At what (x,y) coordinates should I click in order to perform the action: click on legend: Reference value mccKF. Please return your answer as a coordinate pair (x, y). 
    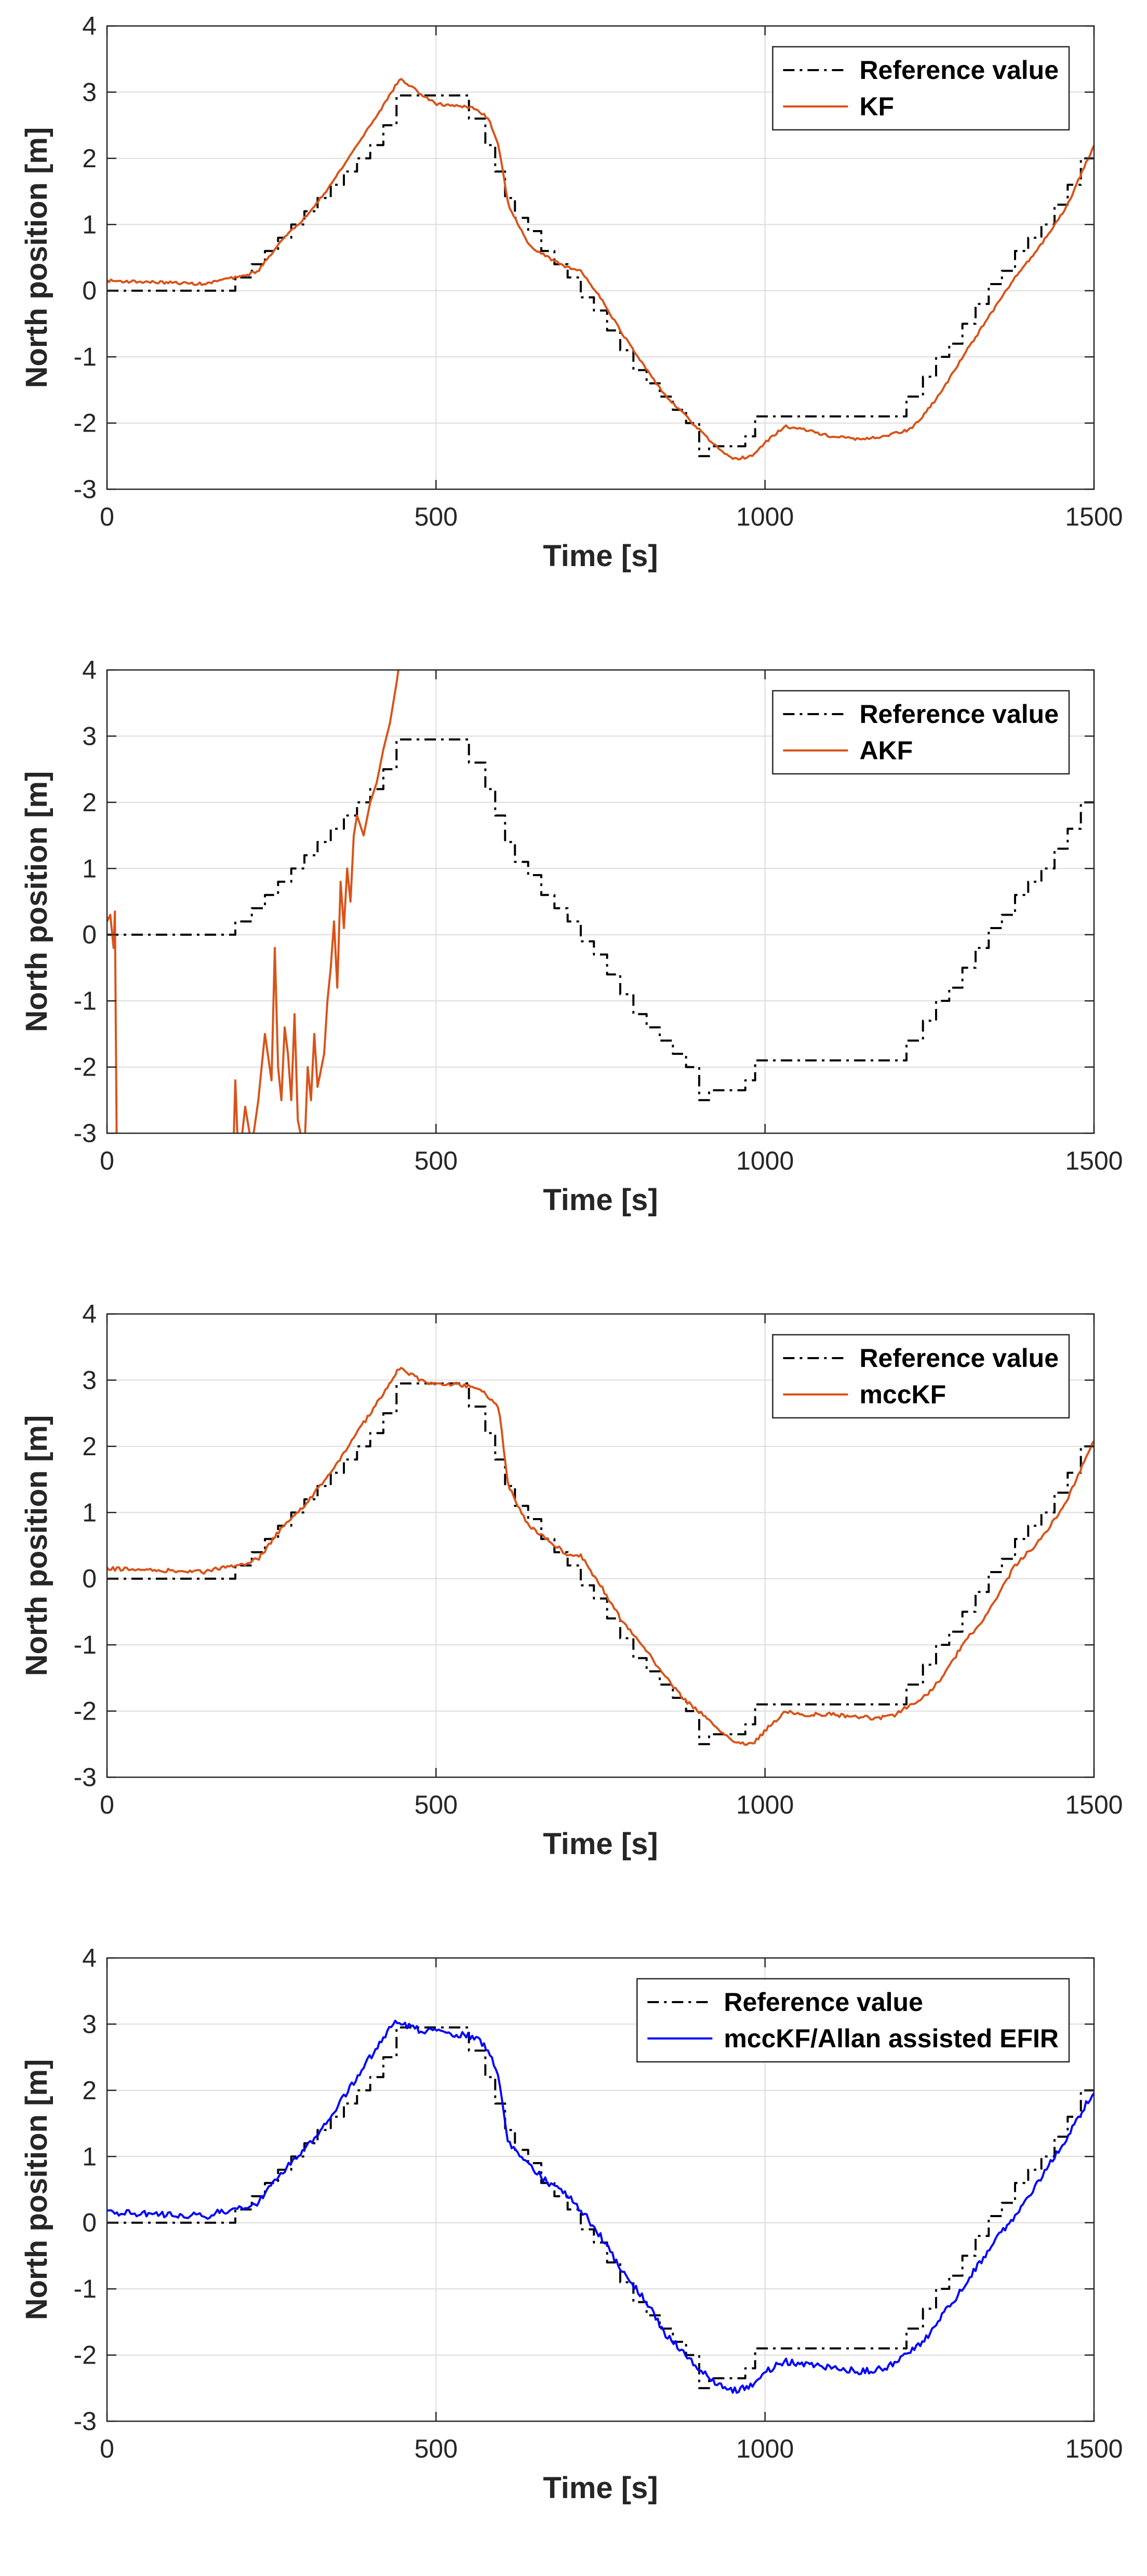
    Looking at the image, I should click on (921, 1377).